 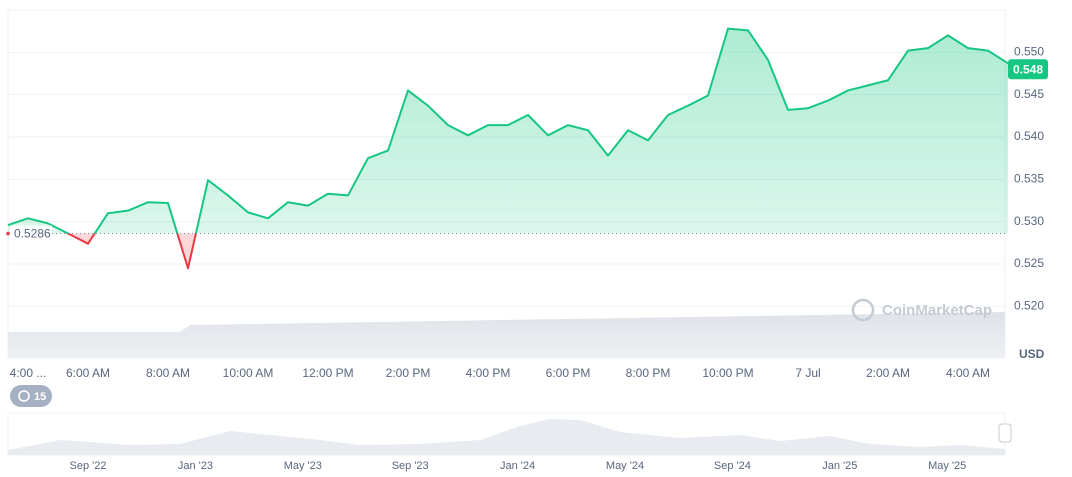 What do you see at coordinates (31, 396) in the screenshot?
I see `badge: 15` at bounding box center [31, 396].